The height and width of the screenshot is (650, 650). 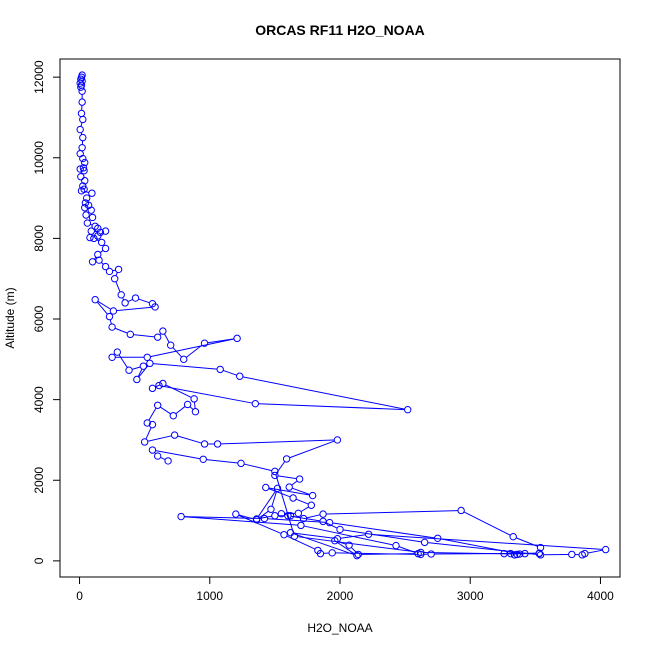 I want to click on y-tick-label: 2000, so click(x=39, y=480).